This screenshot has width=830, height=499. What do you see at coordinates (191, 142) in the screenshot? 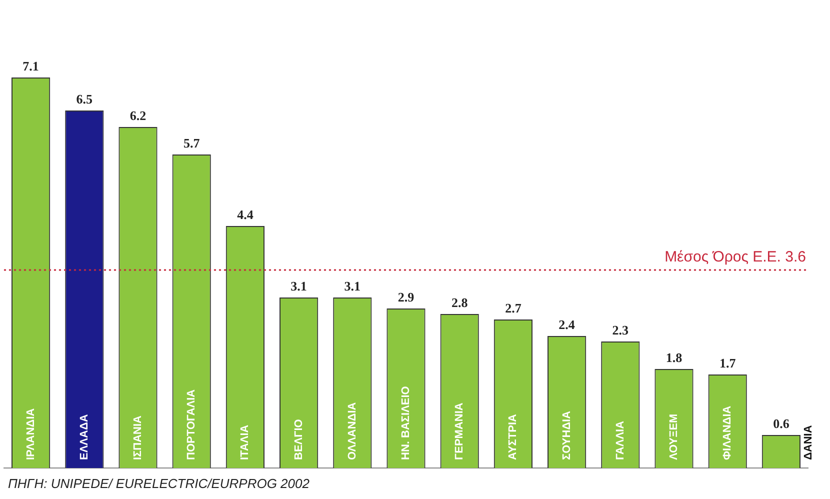
I see `data-label: 5.7` at bounding box center [191, 142].